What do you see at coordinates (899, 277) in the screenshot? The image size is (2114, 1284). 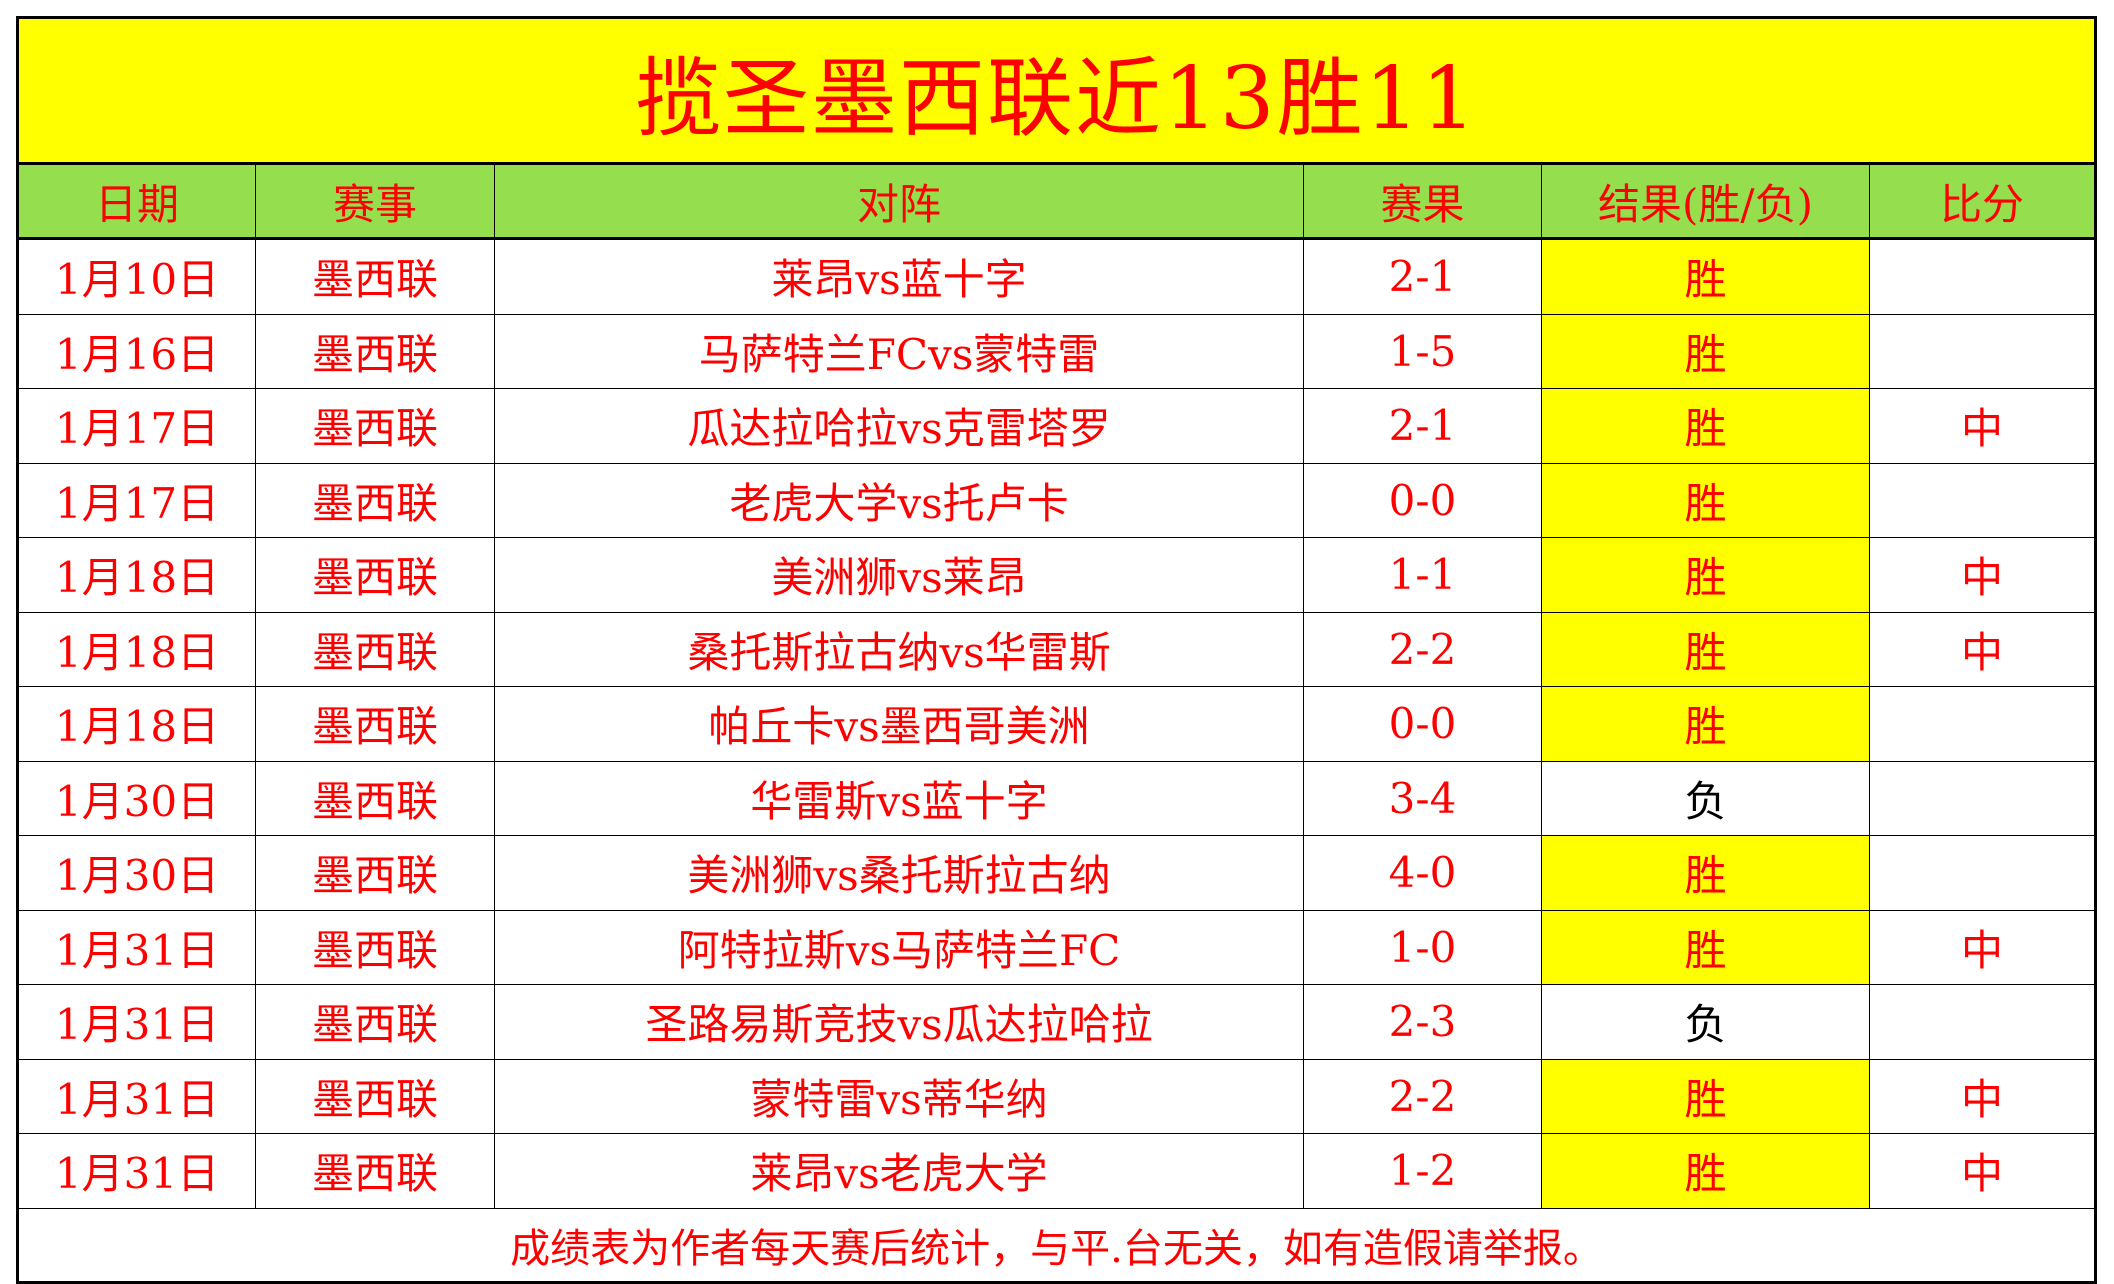 I see `match-cell: 莱昂vs蓝十字` at bounding box center [899, 277].